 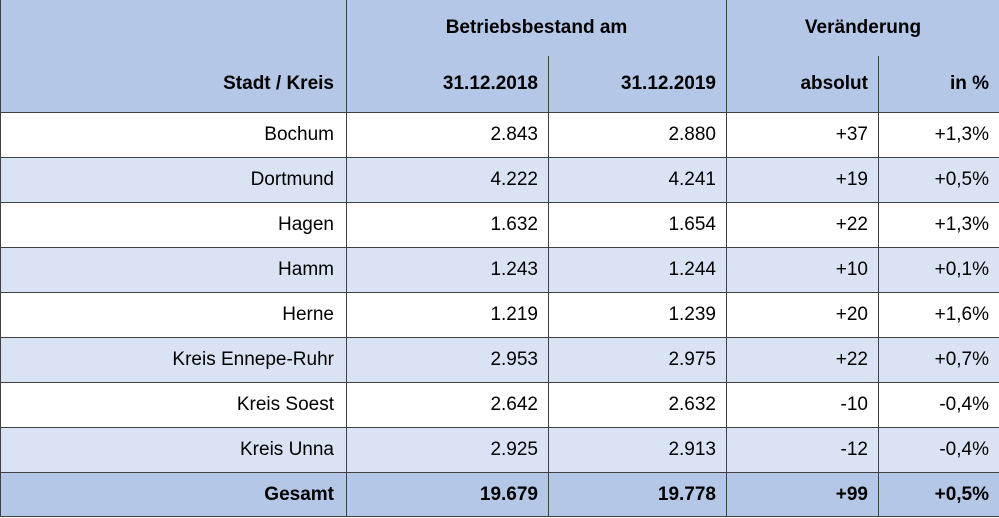 What do you see at coordinates (802, 494) in the screenshot?
I see `total-absolute: +99` at bounding box center [802, 494].